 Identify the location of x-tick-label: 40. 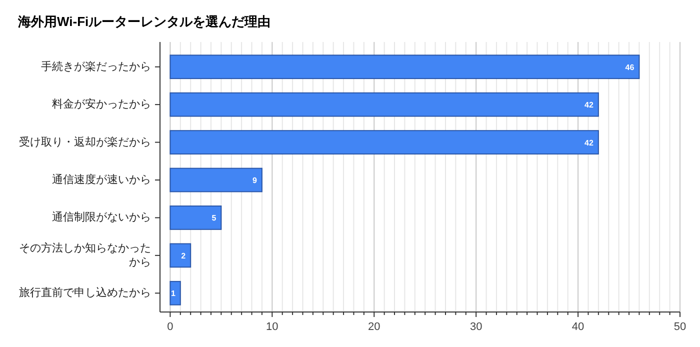
(578, 327).